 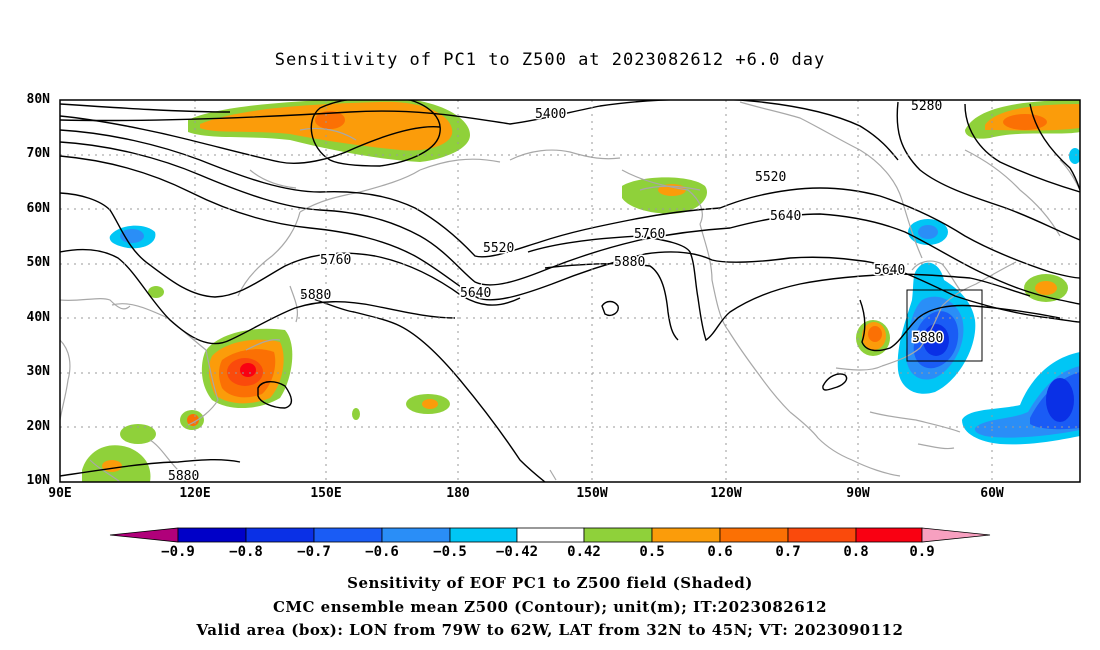 What do you see at coordinates (138, 434) in the screenshot?
I see `shade-pos-sea` at bounding box center [138, 434].